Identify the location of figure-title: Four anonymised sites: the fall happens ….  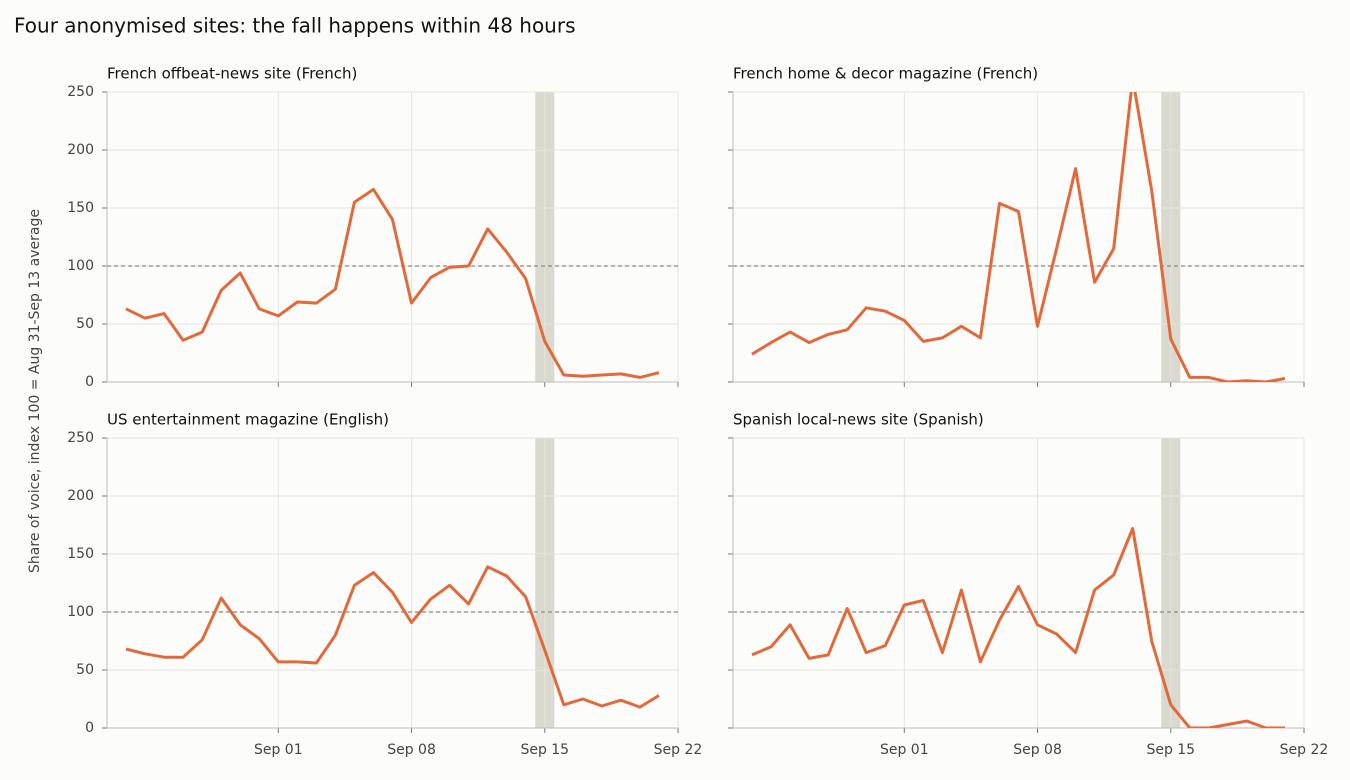
(295, 26).